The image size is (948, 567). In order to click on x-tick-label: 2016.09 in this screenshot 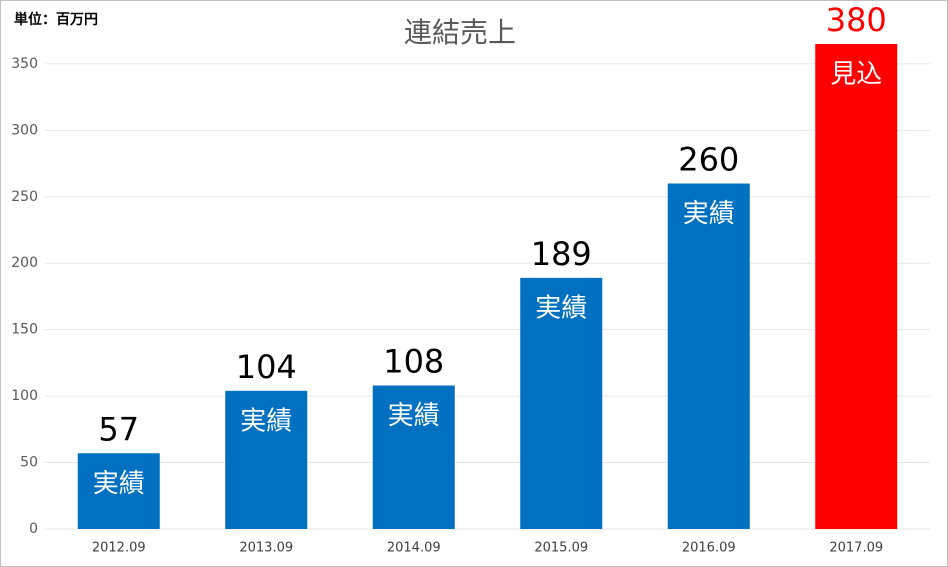, I will do `click(709, 548)`.